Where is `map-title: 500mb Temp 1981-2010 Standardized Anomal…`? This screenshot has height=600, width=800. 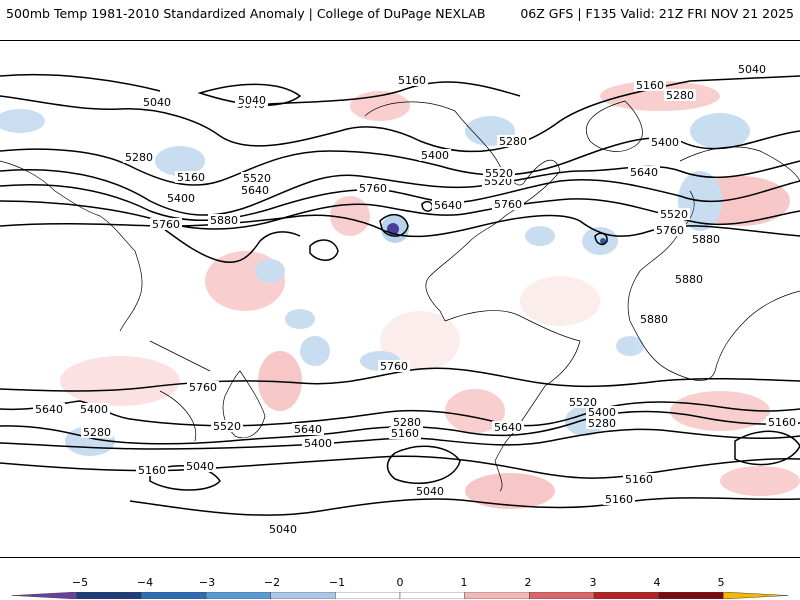 map-title: 500mb Temp 1981-2010 Standardized Anomal… is located at coordinates (246, 13).